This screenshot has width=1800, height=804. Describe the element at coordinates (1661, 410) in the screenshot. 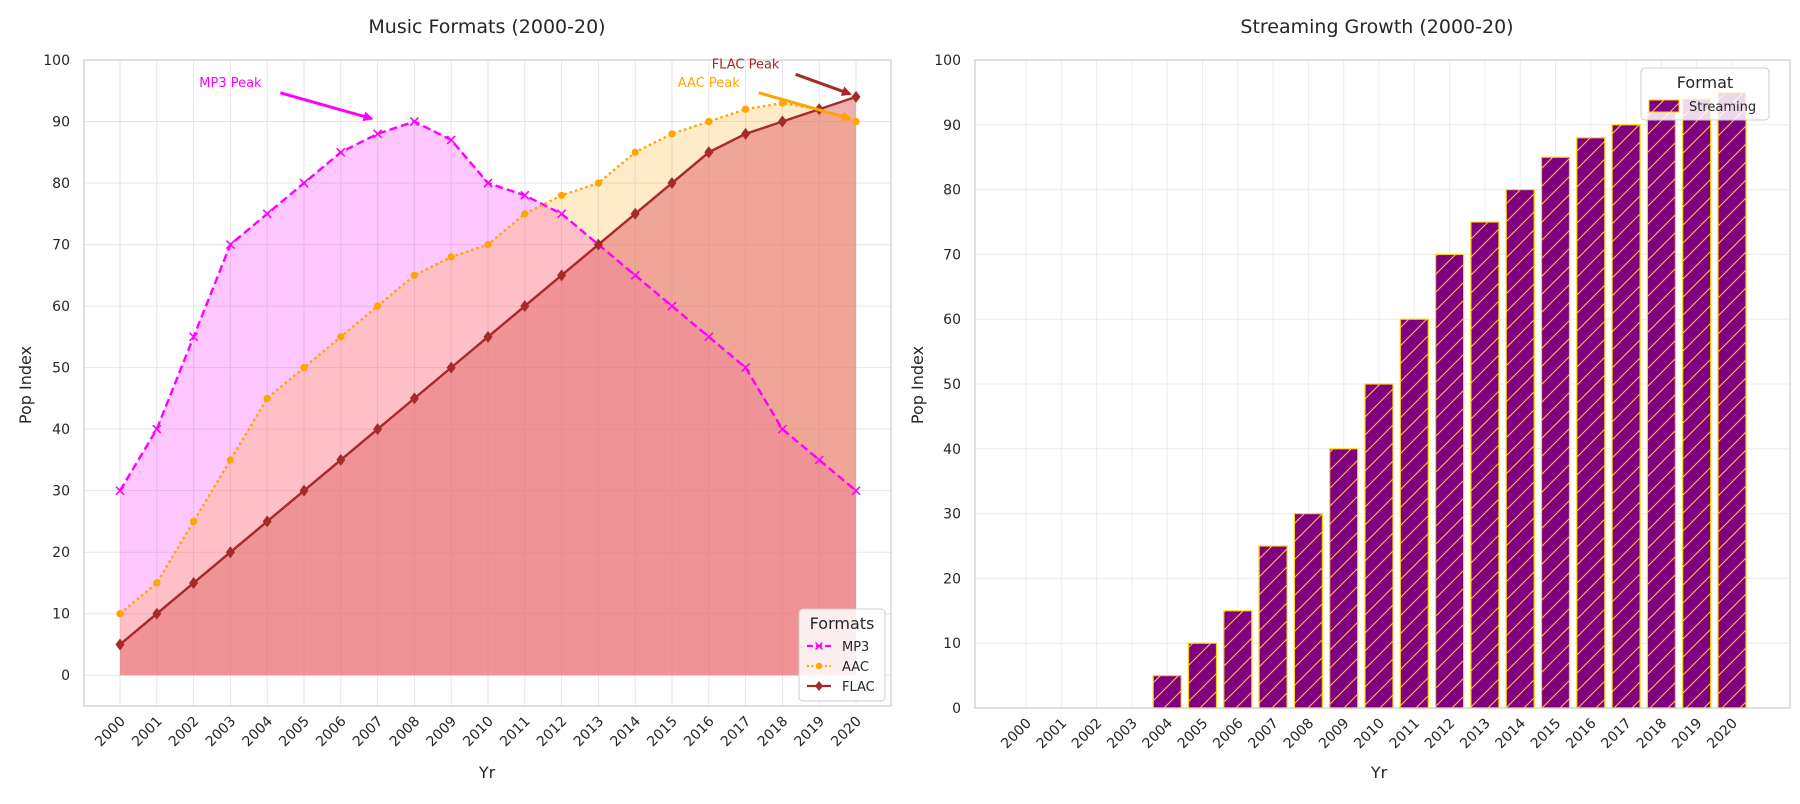

I see `bar-2018` at that location.